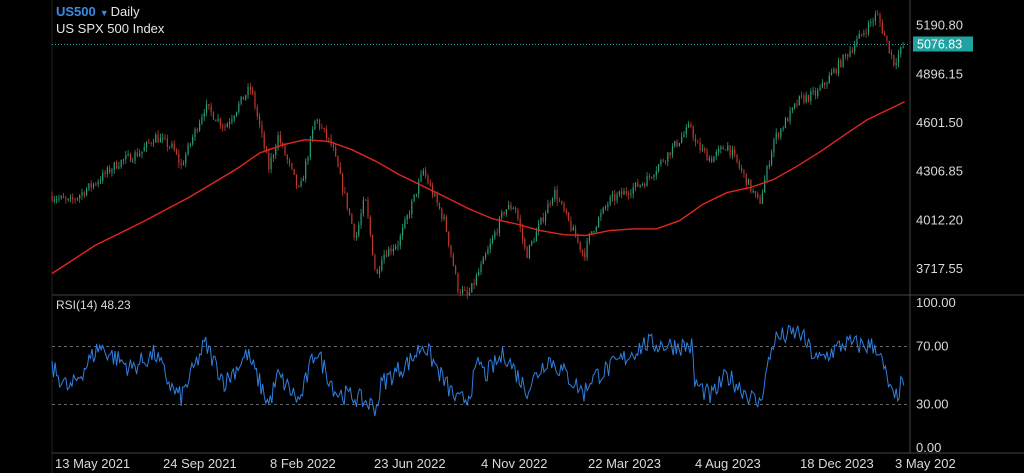 This screenshot has height=473, width=1024. I want to click on timeframe-label: Daily, so click(125, 11).